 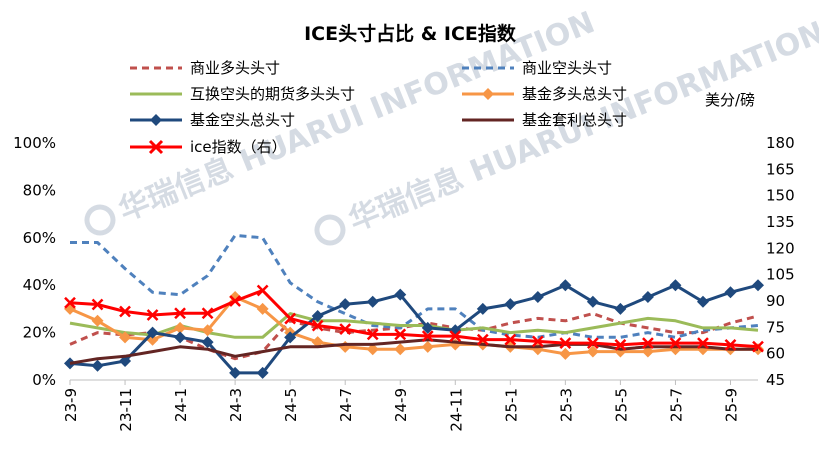 What do you see at coordinates (621, 405) in the screenshot?
I see `x-tick-label: 25-5` at bounding box center [621, 405].